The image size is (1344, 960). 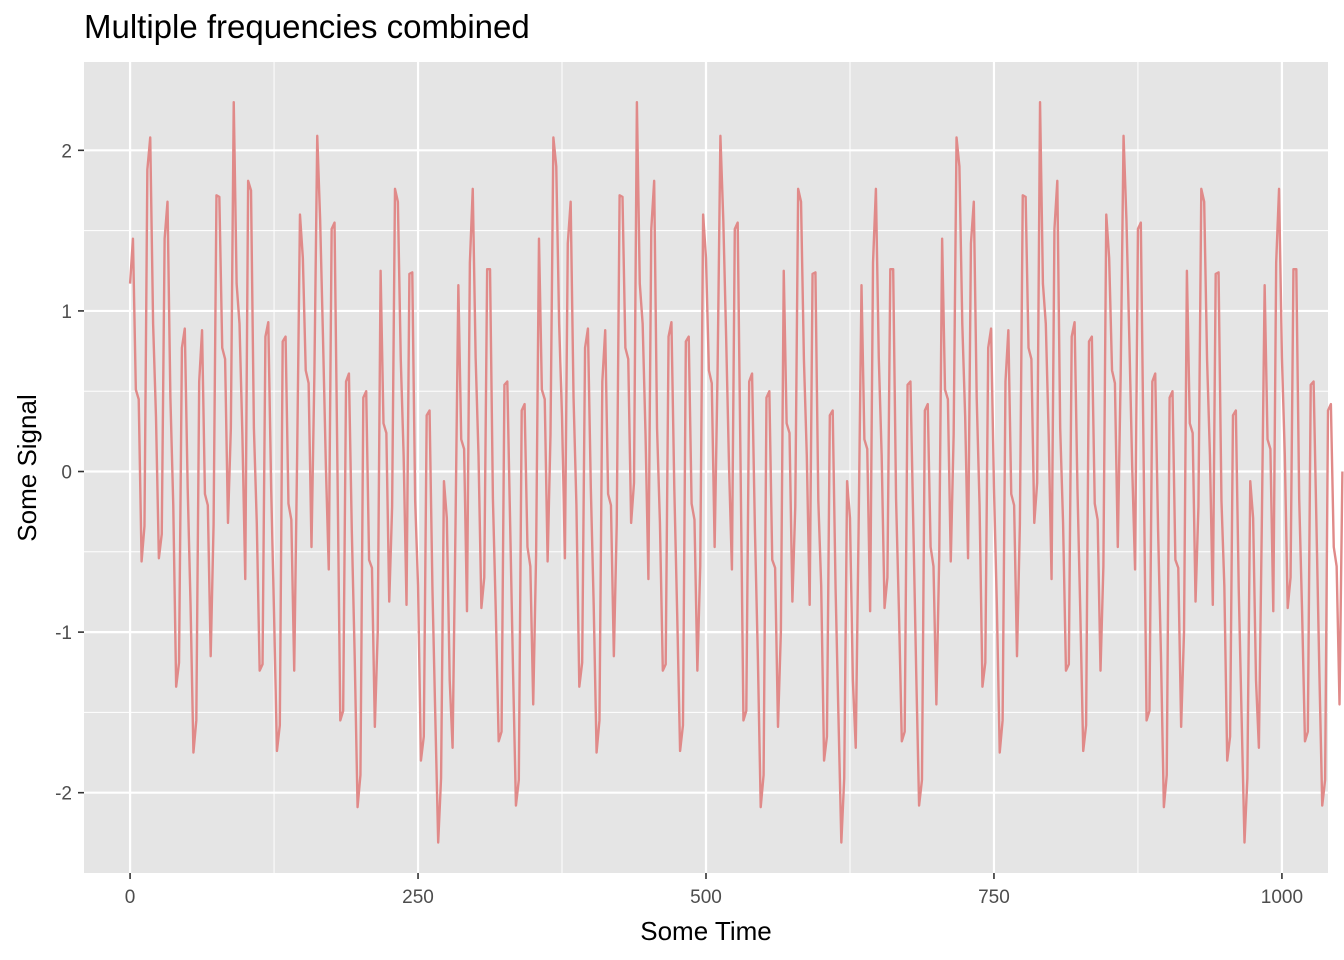 What do you see at coordinates (994, 897) in the screenshot?
I see `x-tick-label: 750` at bounding box center [994, 897].